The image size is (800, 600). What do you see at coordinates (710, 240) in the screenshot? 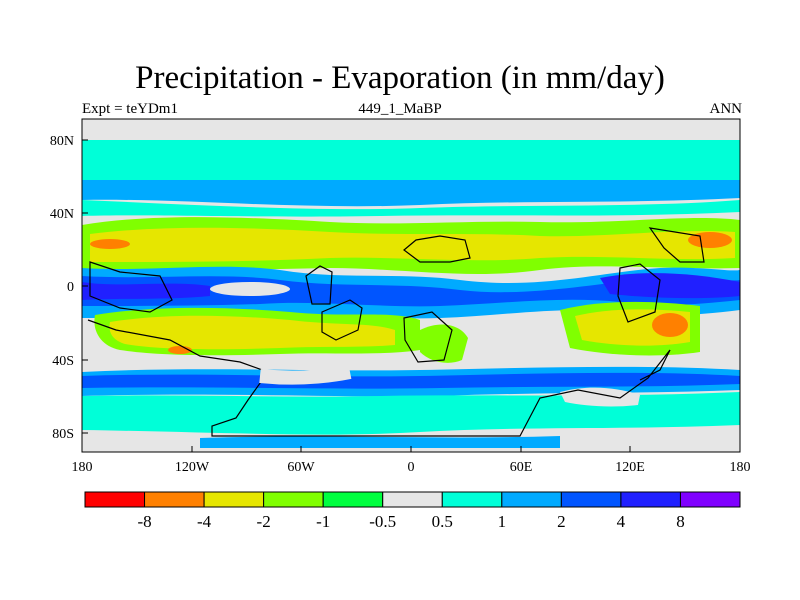
I see `dry-core-ne` at bounding box center [710, 240].